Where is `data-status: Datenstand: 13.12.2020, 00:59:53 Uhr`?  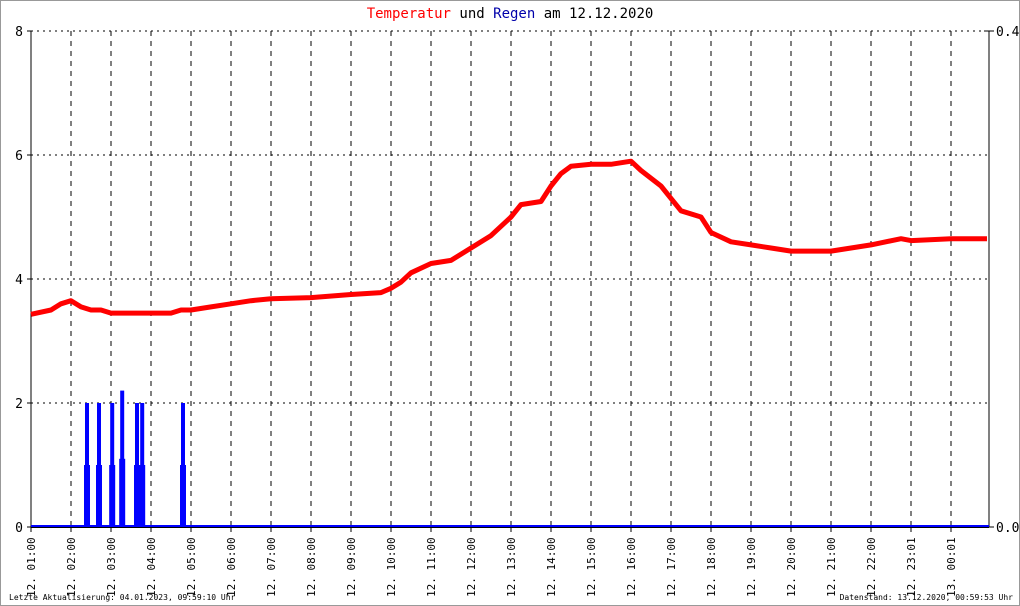
data-status: Datenstand: 13.12.2020, 00:59:53 Uhr is located at coordinates (926, 597).